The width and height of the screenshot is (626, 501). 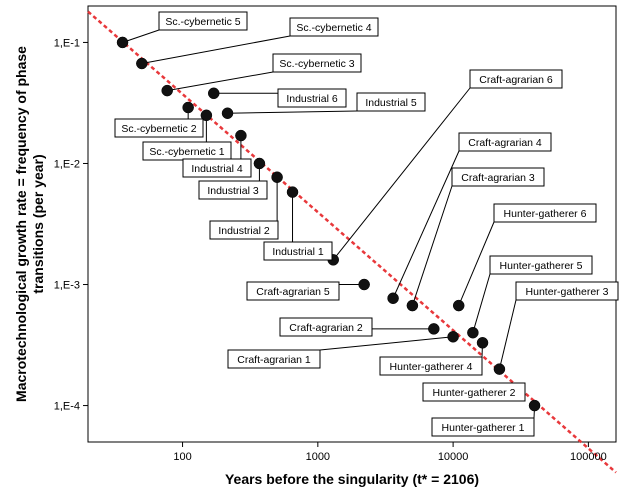 I want to click on point-label: Industrial 5, so click(x=391, y=102).